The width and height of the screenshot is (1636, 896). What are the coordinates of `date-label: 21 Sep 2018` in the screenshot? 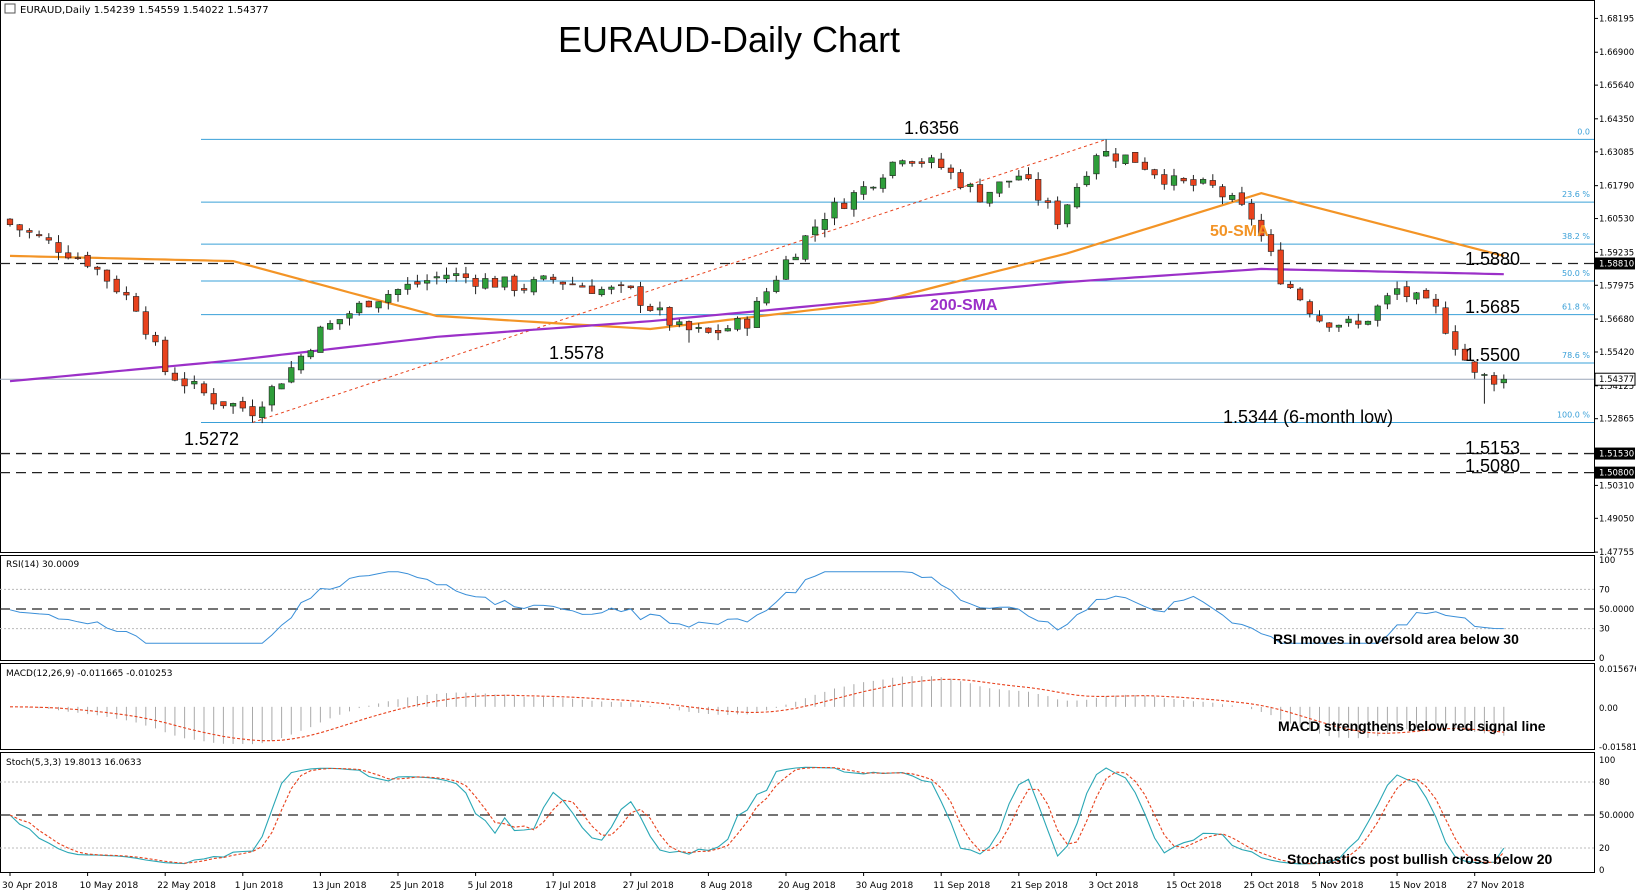 It's located at (1039, 886).